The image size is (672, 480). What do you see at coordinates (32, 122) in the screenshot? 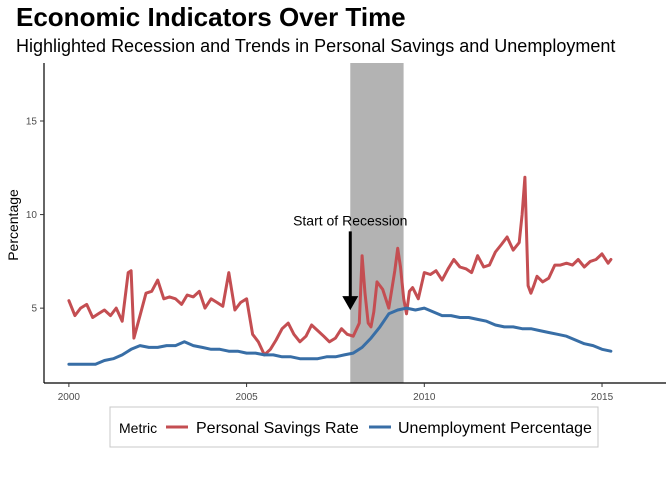
I see `y-tick-label: 15` at bounding box center [32, 122].